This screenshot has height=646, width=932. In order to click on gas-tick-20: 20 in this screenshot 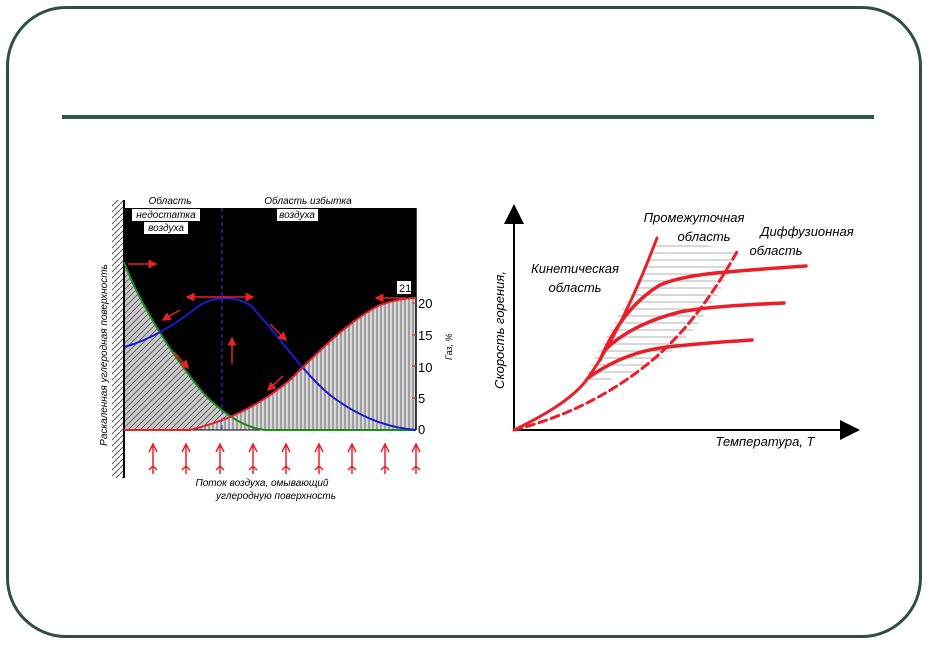, I will do `click(425, 303)`.